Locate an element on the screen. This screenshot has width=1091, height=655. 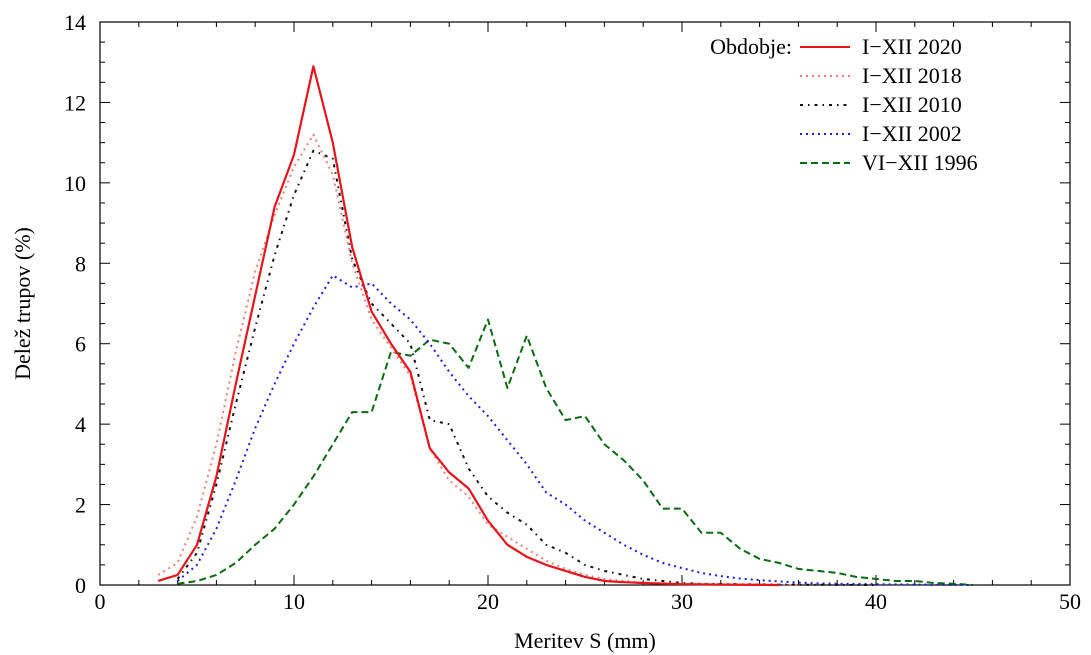
x-axis-label: Meritev S (mm) is located at coordinates (585, 640).